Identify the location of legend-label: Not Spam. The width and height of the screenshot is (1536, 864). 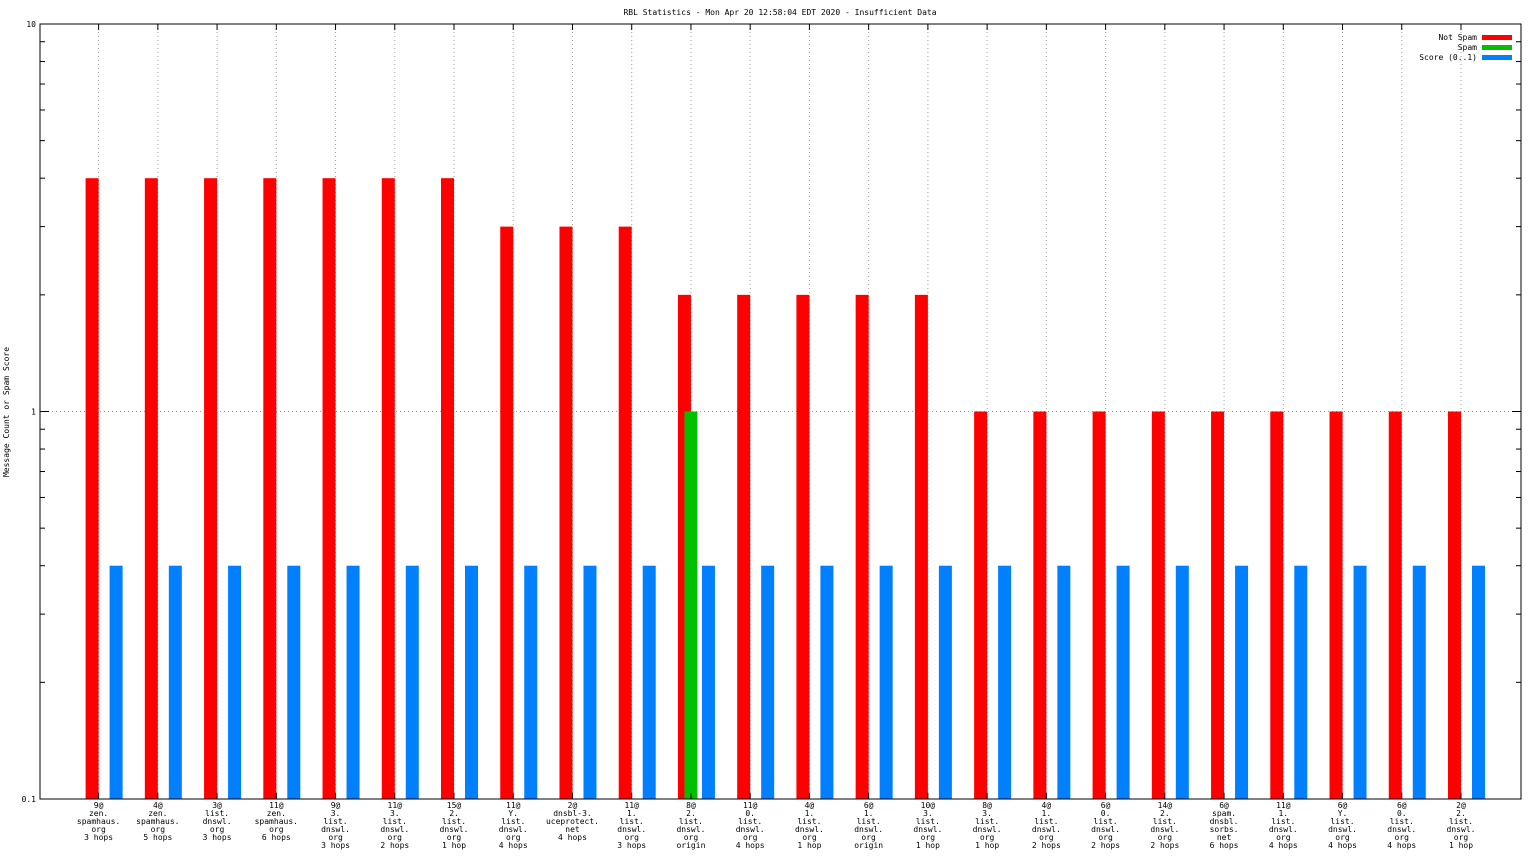
(1457, 37).